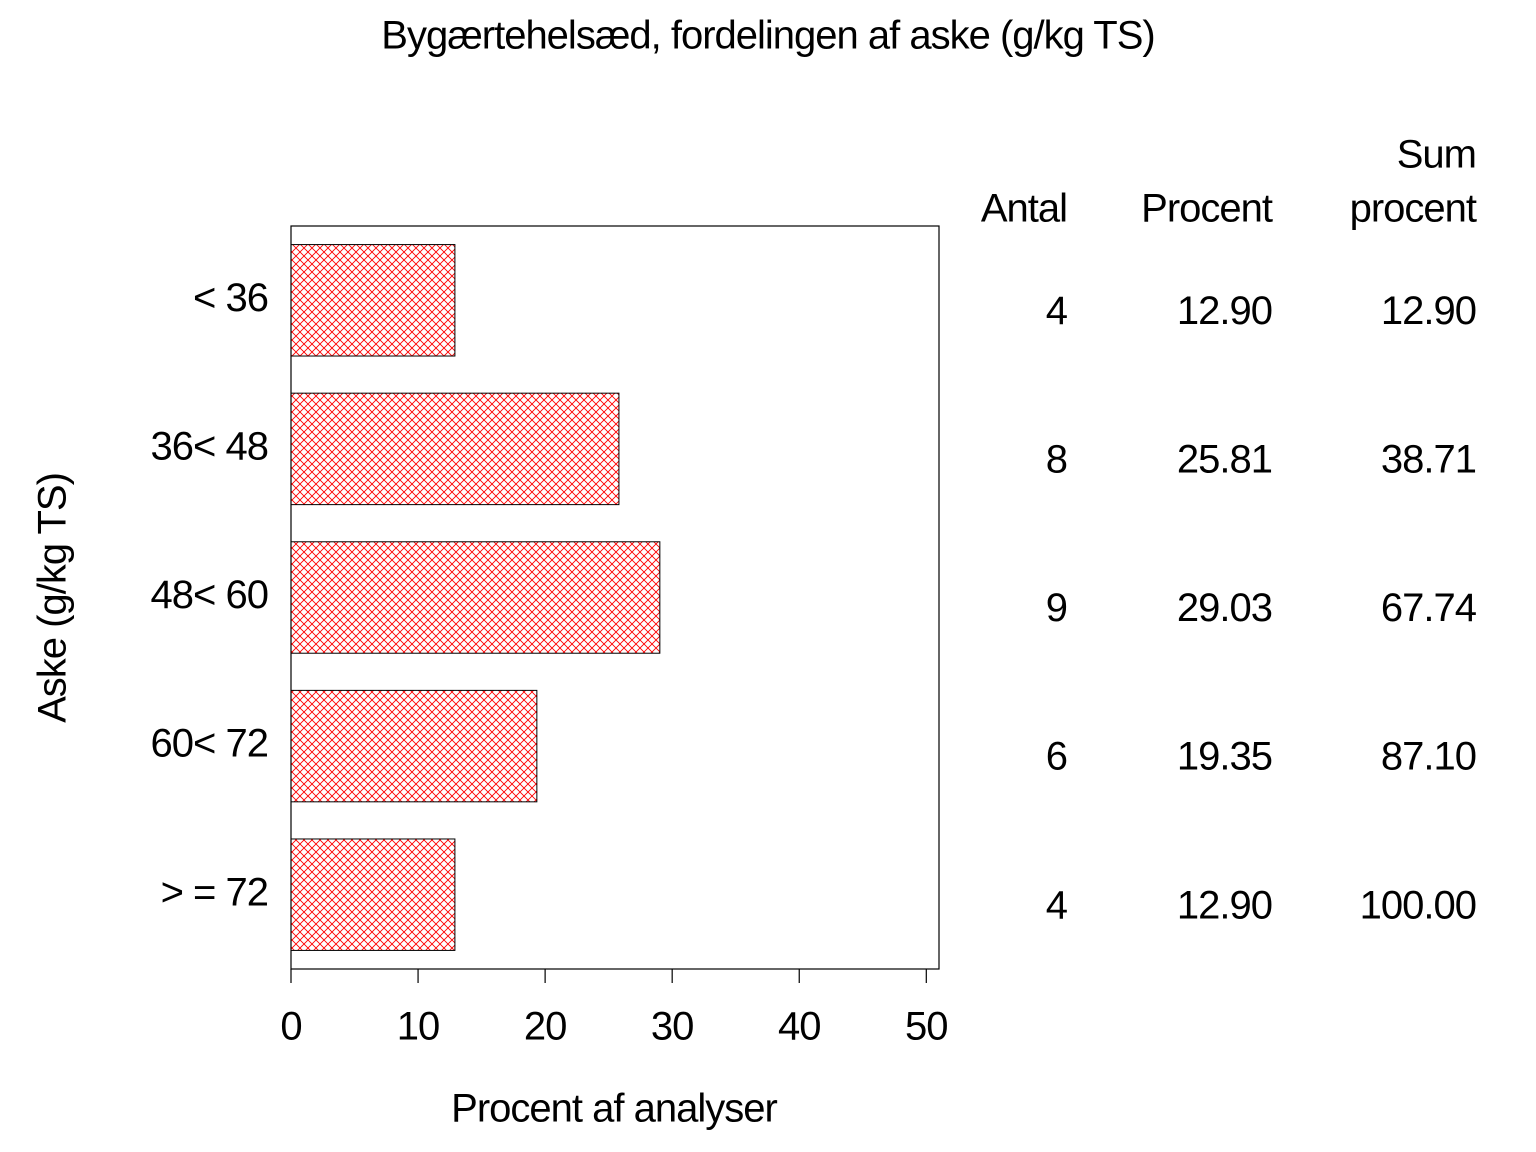  I want to click on table-percent: 25.81, so click(1224, 459).